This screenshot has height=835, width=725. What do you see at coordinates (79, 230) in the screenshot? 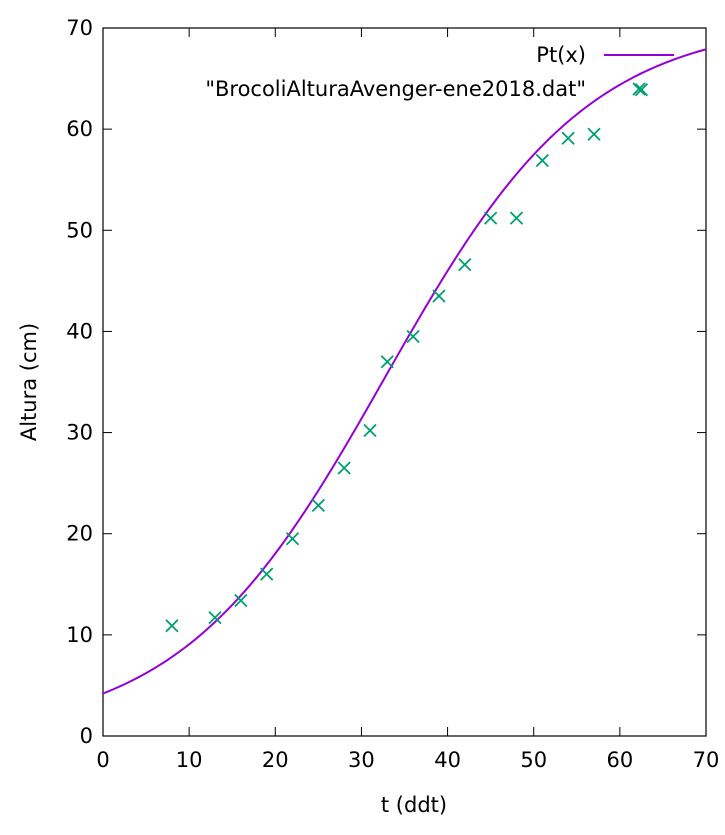
I see `y-tick-label: 50` at bounding box center [79, 230].